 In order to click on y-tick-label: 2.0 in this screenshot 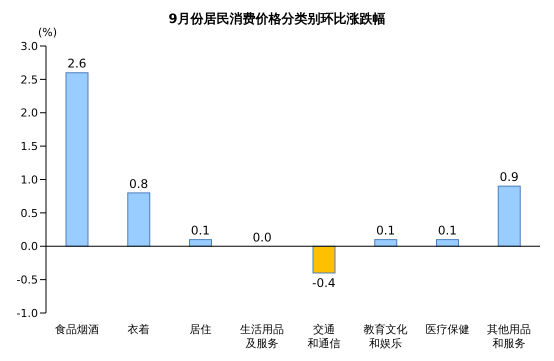, I will do `click(29, 113)`.